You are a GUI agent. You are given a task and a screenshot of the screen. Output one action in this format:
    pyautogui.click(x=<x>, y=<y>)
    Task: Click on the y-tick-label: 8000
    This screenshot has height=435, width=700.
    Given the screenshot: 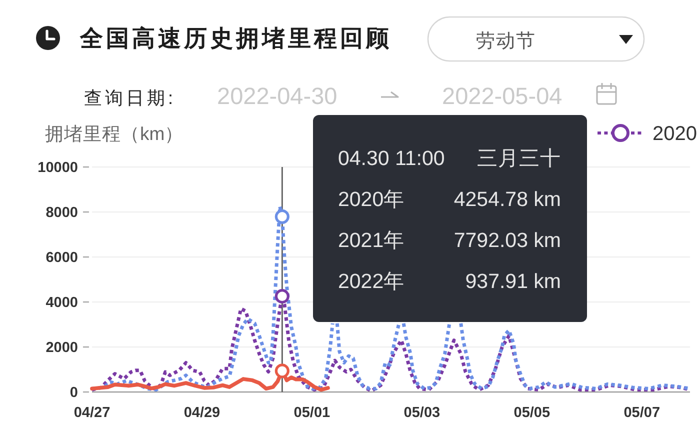 What is the action you would take?
    pyautogui.click(x=62, y=213)
    